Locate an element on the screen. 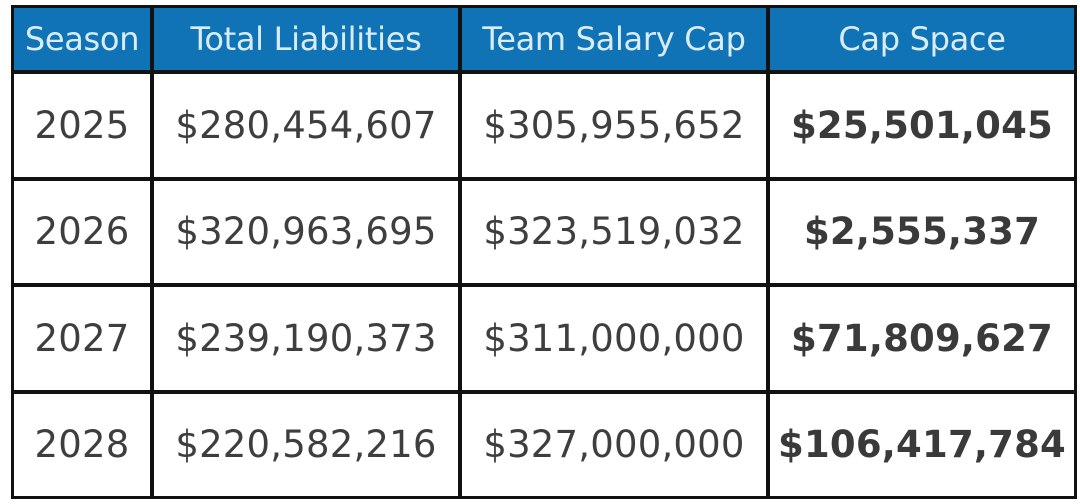  team-salary-cap-cell: $311,000,000 is located at coordinates (614, 338).